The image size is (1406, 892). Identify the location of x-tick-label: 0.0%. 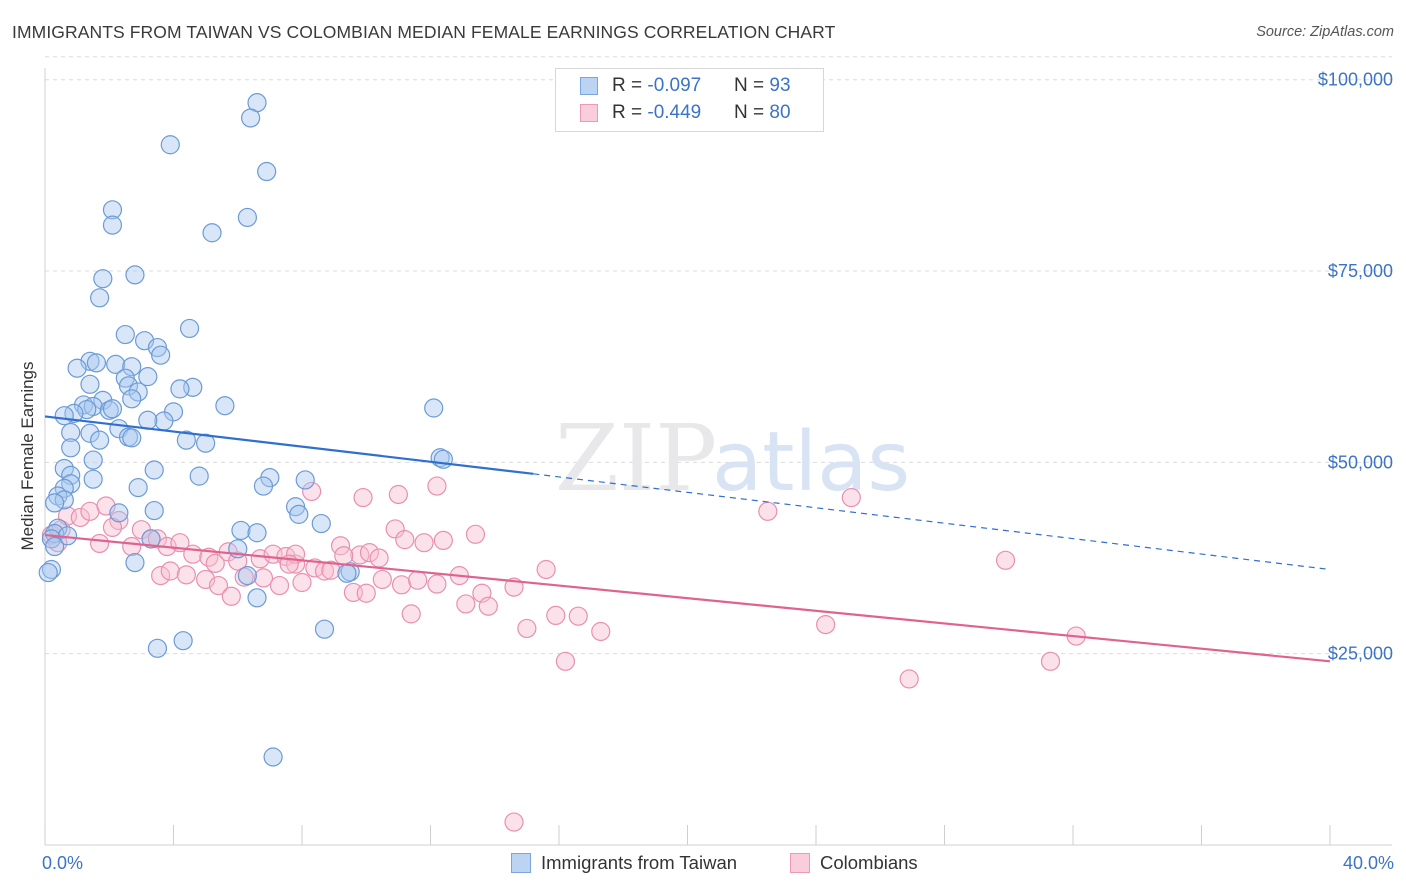
(62, 863).